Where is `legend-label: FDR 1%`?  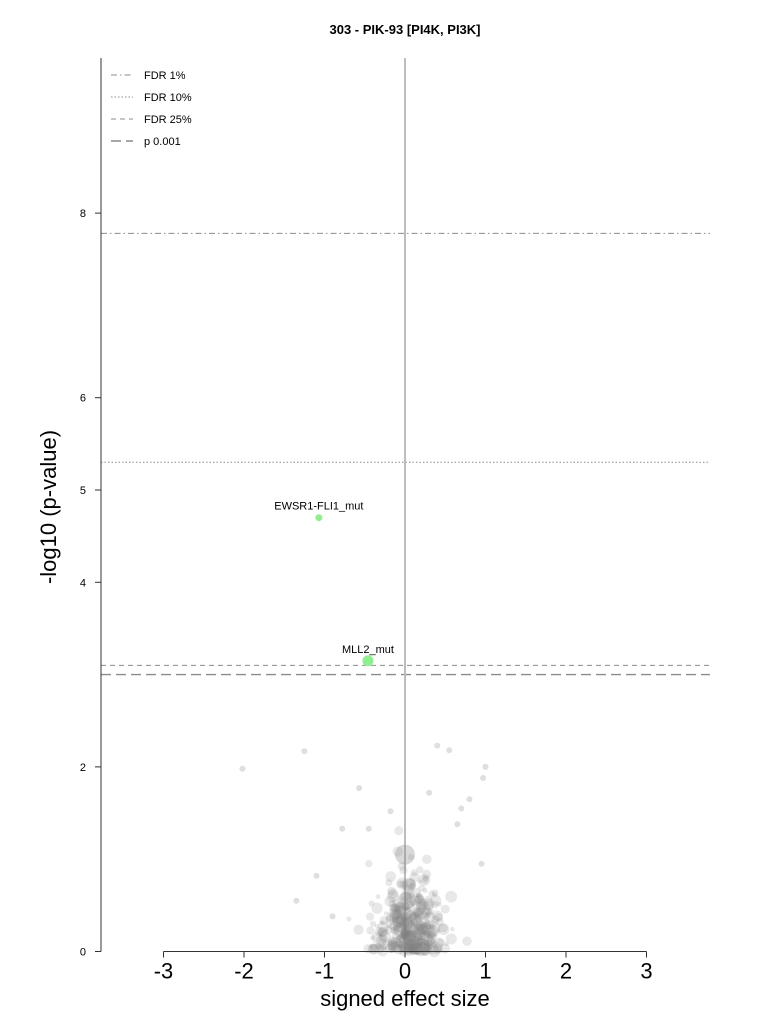 legend-label: FDR 1% is located at coordinates (165, 76).